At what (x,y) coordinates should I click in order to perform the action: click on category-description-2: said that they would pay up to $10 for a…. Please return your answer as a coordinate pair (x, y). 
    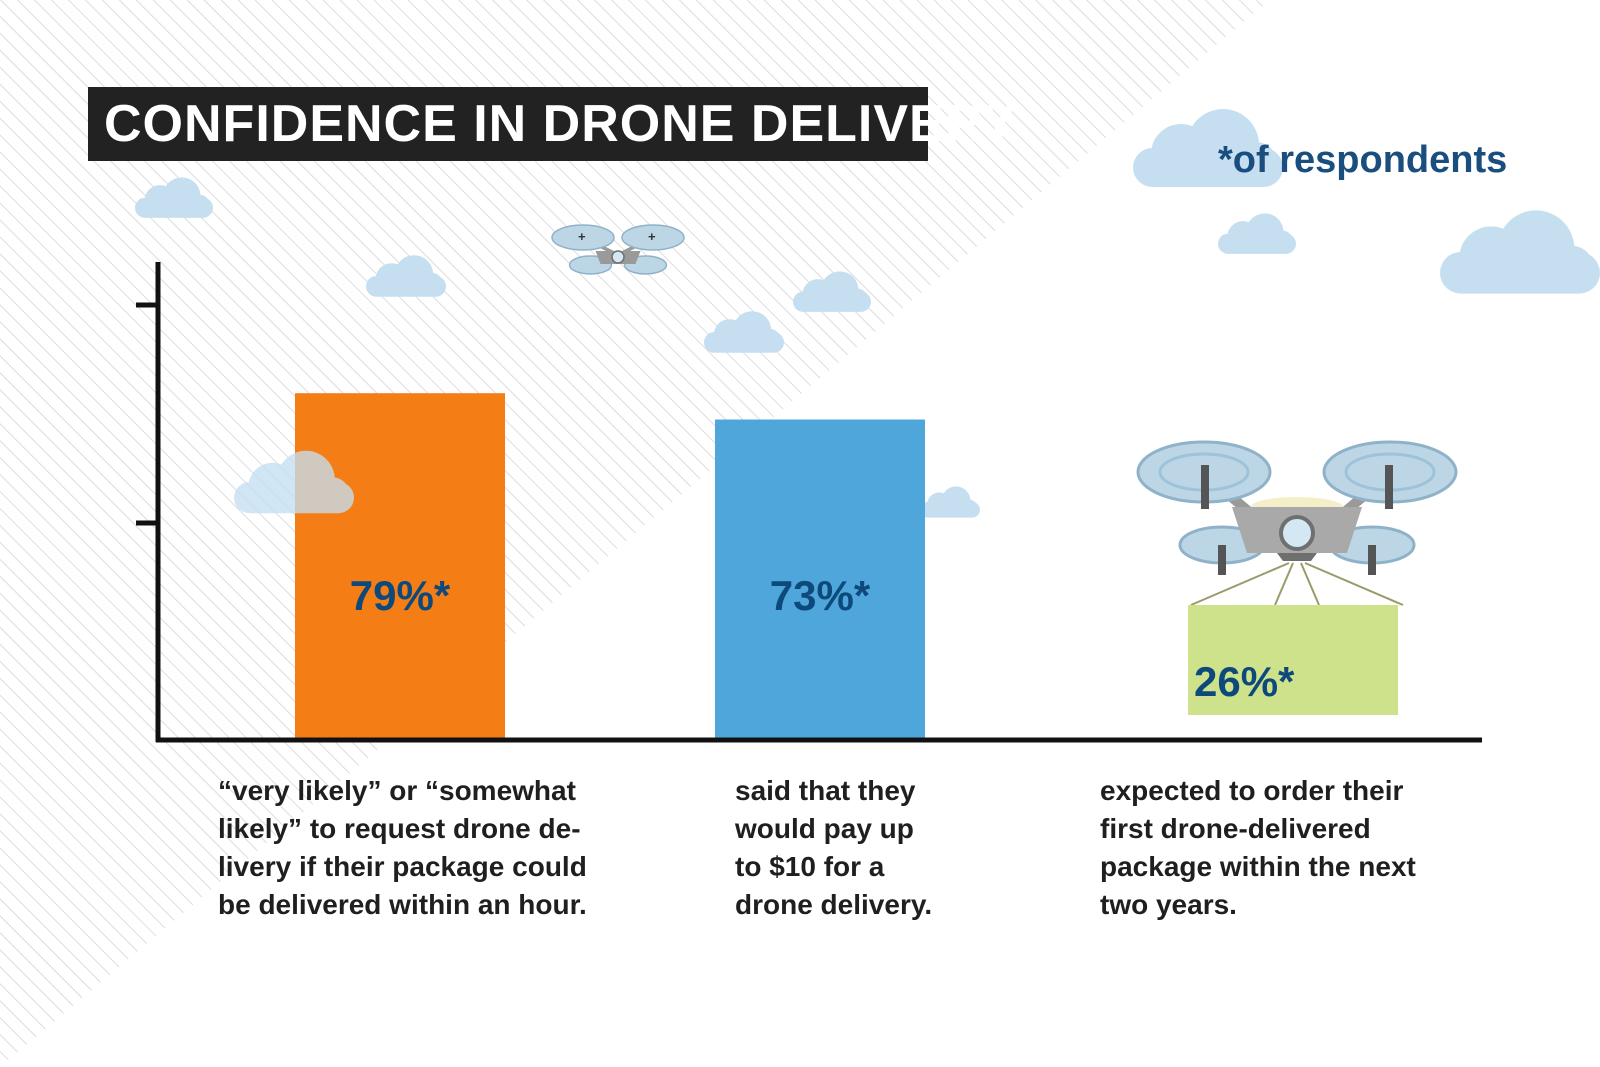
    Looking at the image, I should click on (834, 847).